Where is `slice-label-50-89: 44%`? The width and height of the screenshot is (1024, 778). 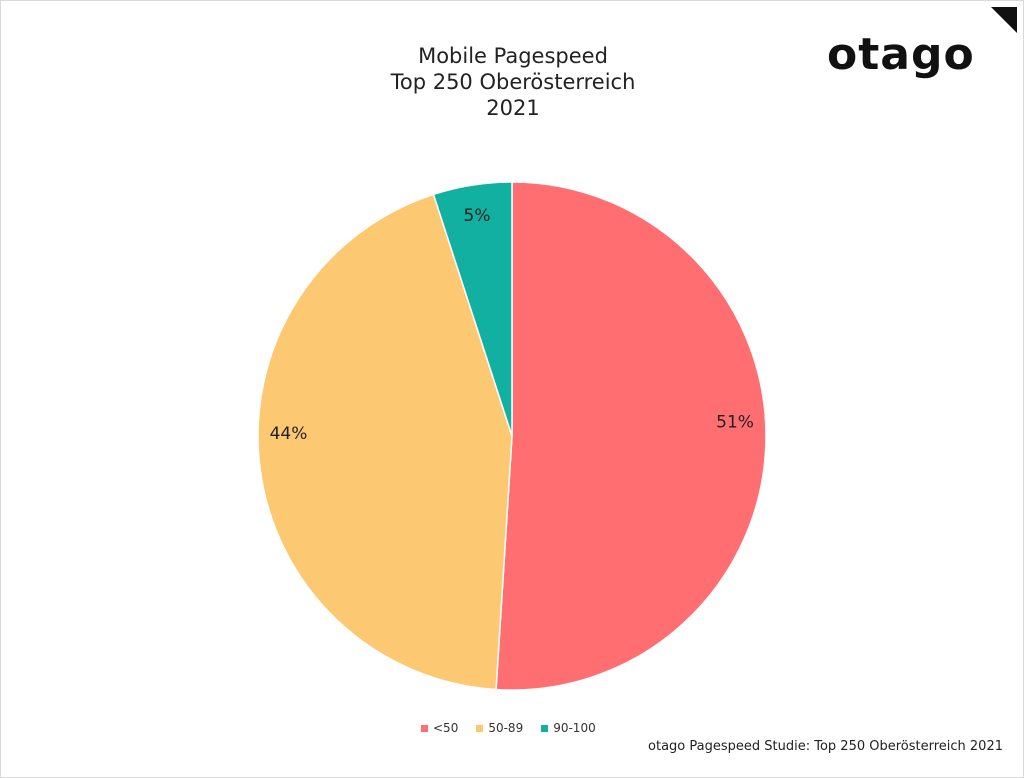
slice-label-50-89: 44% is located at coordinates (289, 434).